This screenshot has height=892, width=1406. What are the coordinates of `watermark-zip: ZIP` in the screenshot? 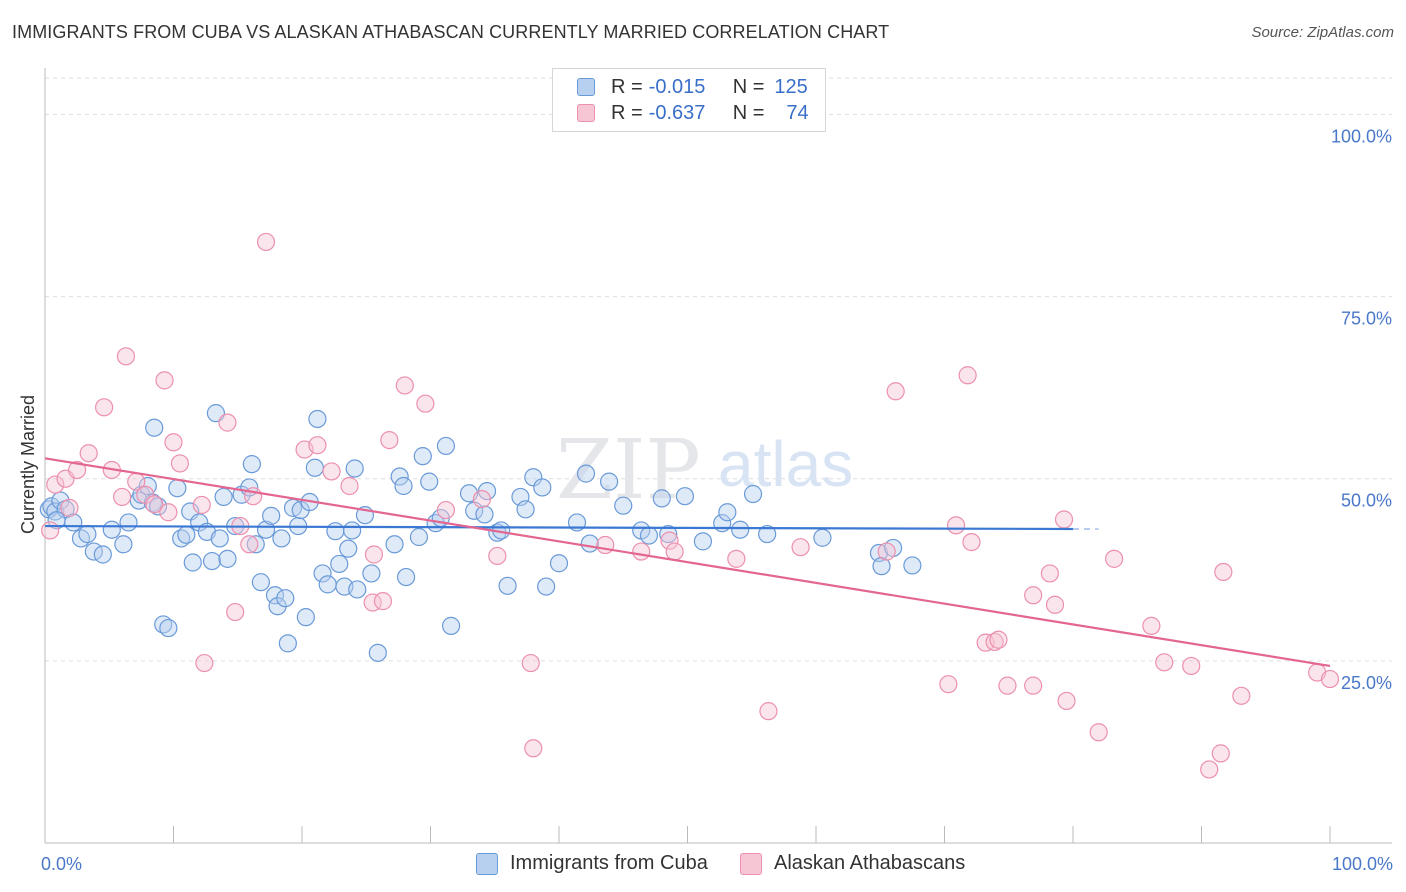 It's located at (628, 470).